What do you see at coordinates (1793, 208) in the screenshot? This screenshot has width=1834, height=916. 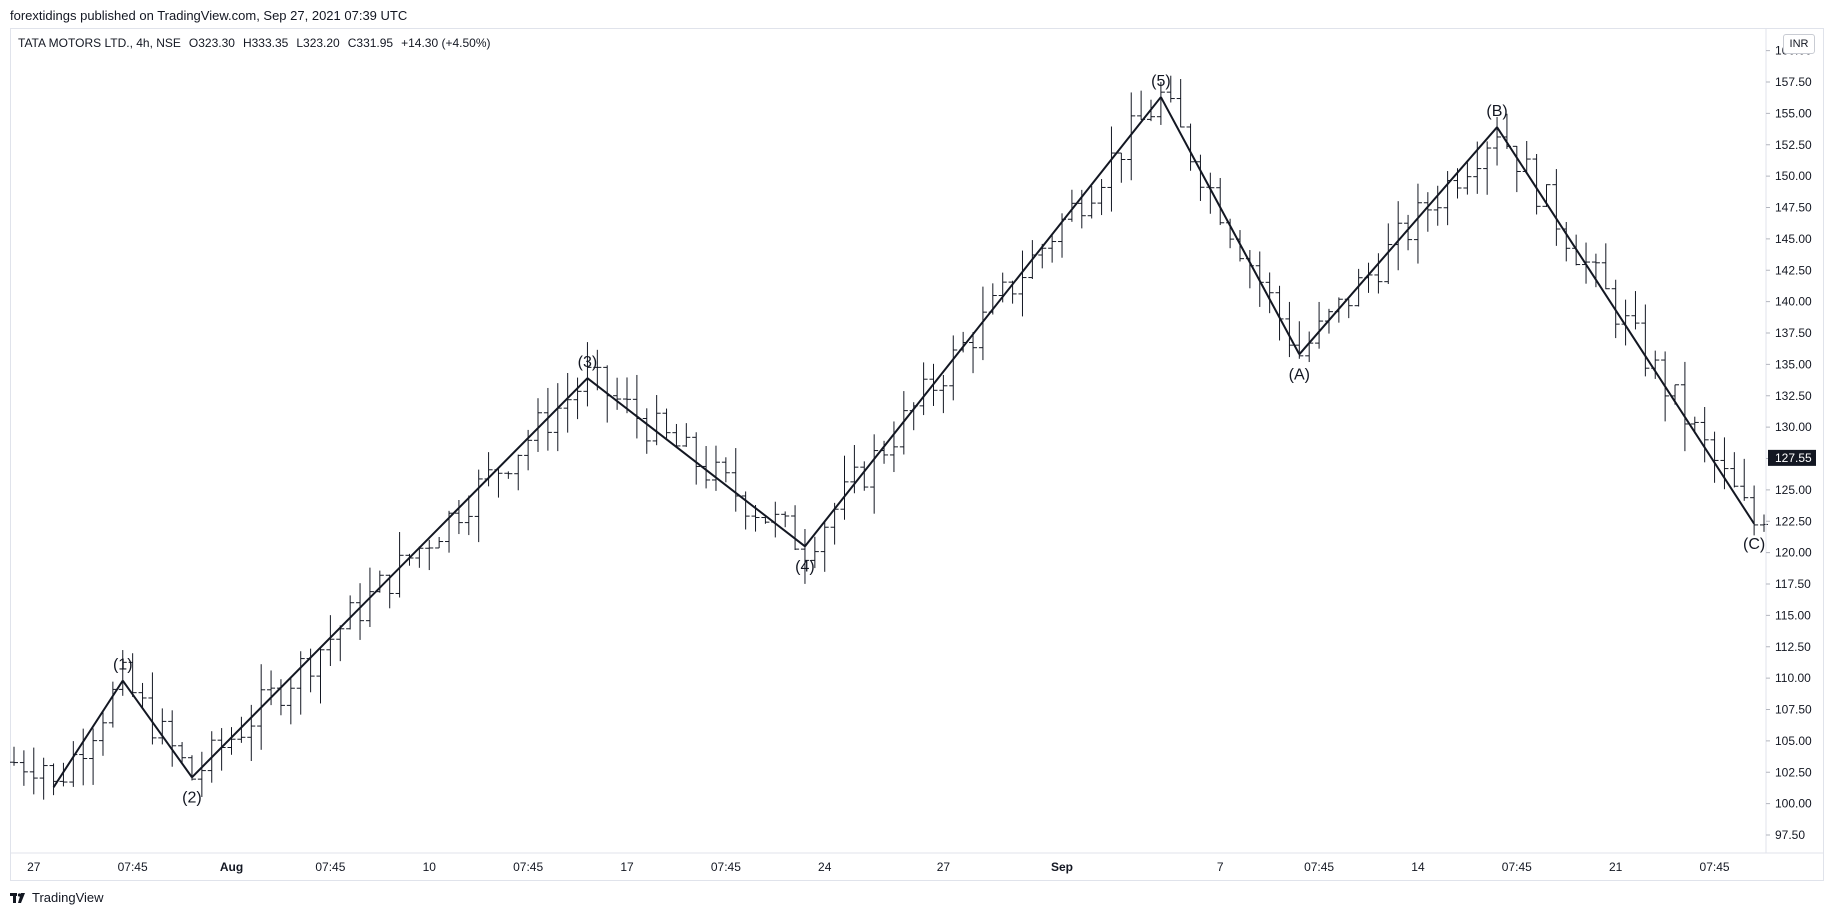 I see `price-tick-label: 147.50` at bounding box center [1793, 208].